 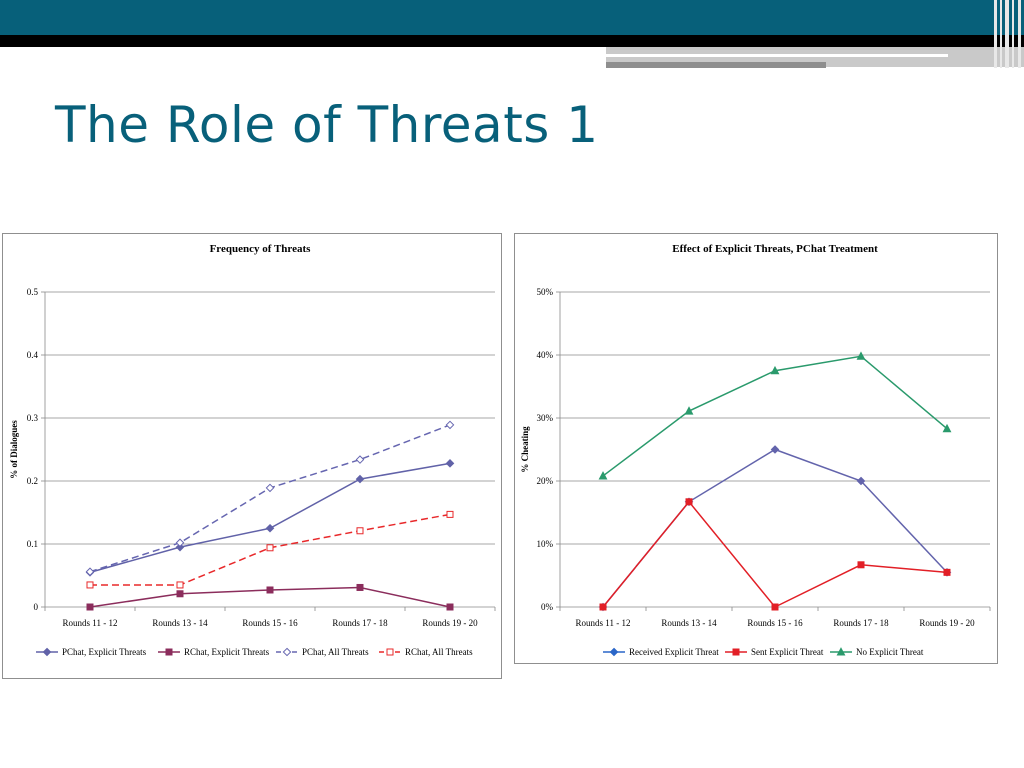 What do you see at coordinates (33, 292) in the screenshot?
I see `y-tick-label: 0.5` at bounding box center [33, 292].